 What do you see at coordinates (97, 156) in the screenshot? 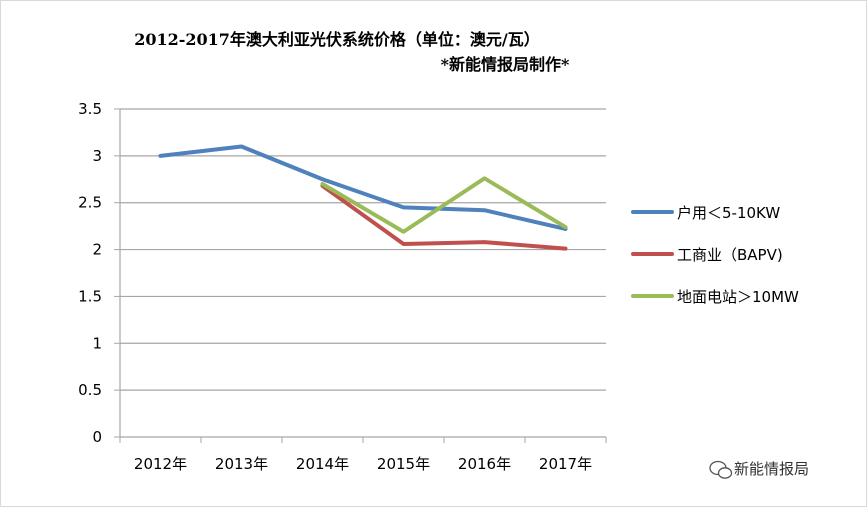
I see `y-tick-label: 3` at bounding box center [97, 156].